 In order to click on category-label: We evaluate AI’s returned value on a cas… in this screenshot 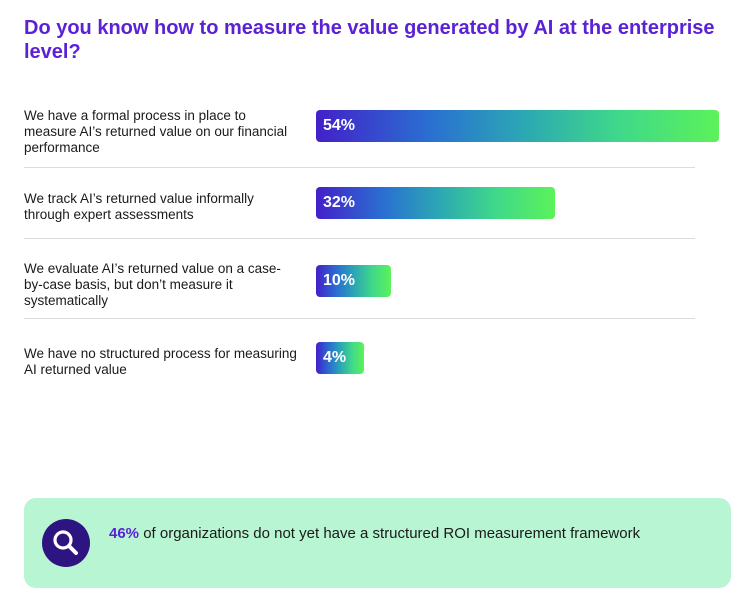, I will do `click(152, 284)`.